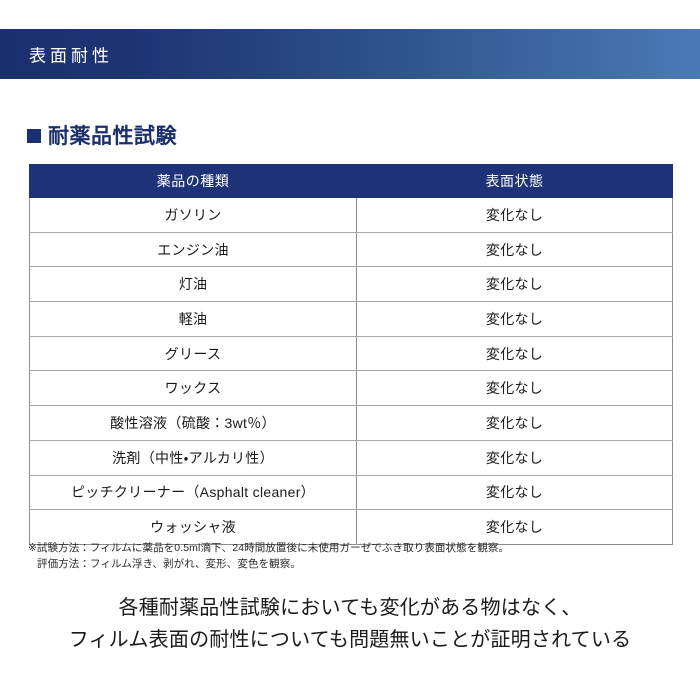 Image resolution: width=700 pixels, height=700 pixels. Describe the element at coordinates (350, 608) in the screenshot. I see `conclusion-line-1: 各種耐薬品性試験においても変化がある物はなく、` at that location.